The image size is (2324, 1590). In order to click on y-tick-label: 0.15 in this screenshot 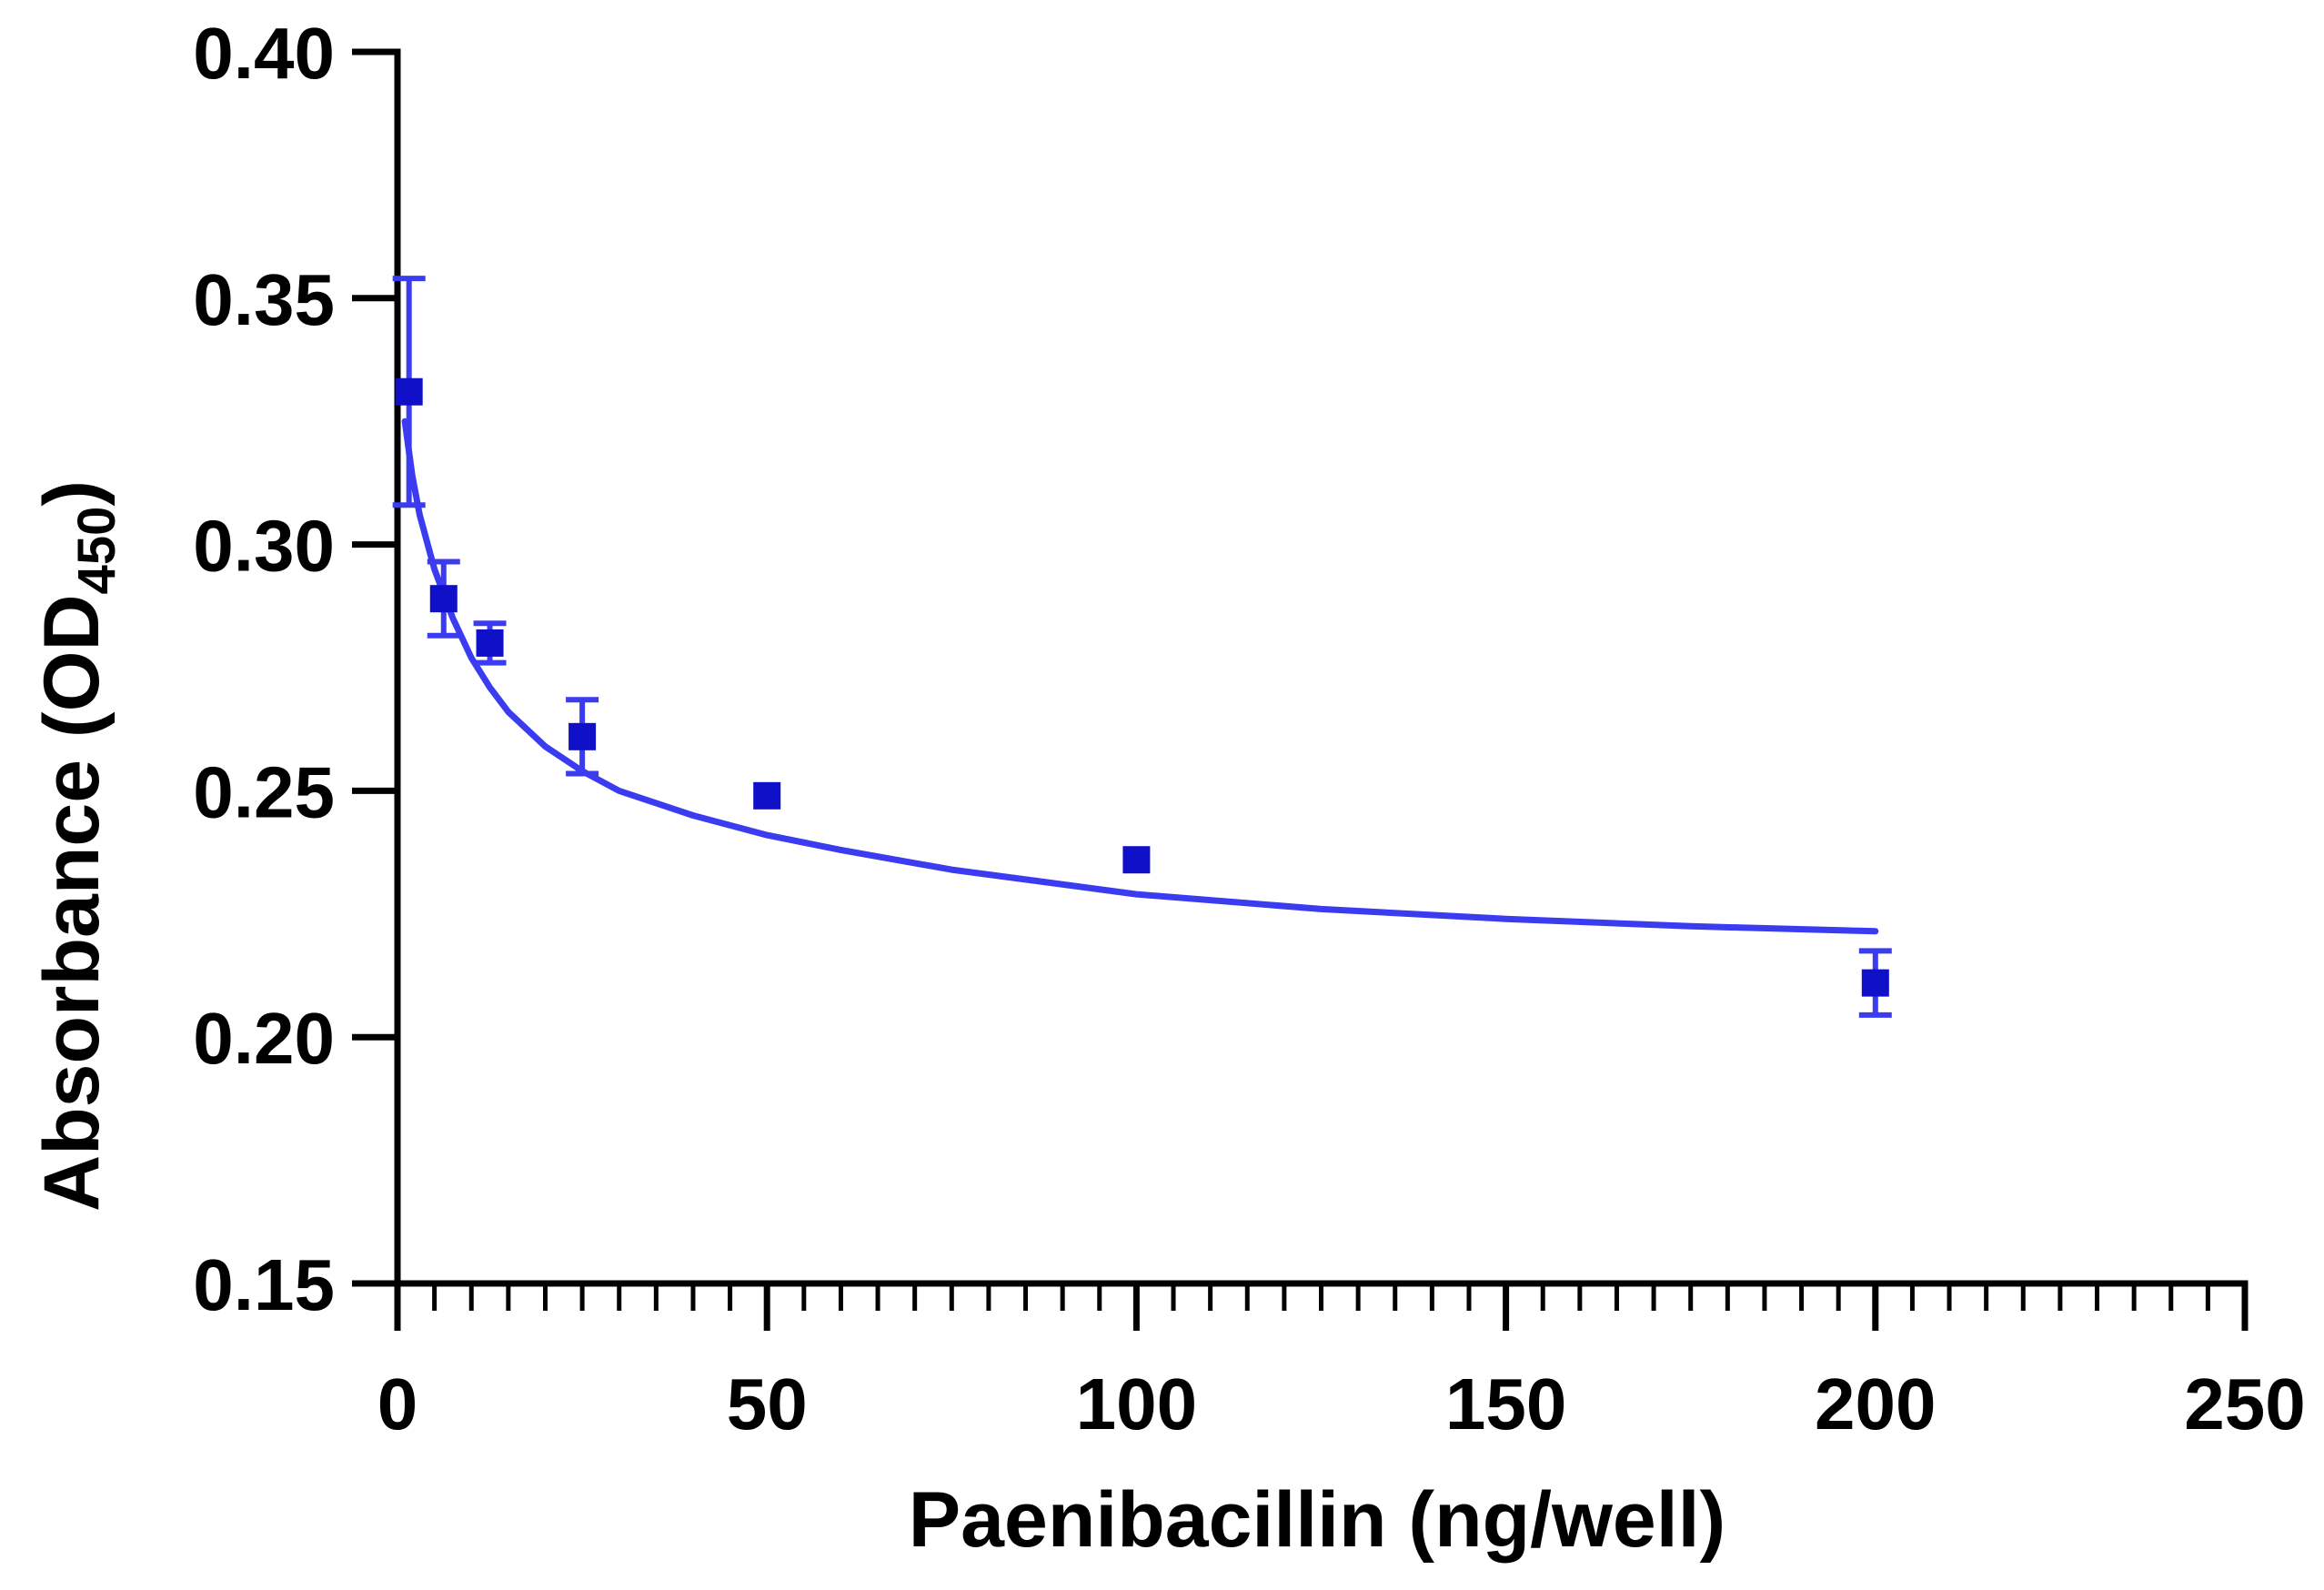, I will do `click(264, 1284)`.